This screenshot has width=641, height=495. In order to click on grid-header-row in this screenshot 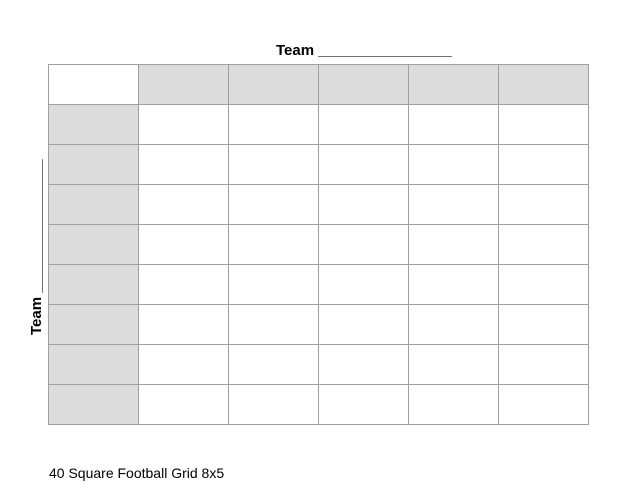, I will do `click(318, 84)`.